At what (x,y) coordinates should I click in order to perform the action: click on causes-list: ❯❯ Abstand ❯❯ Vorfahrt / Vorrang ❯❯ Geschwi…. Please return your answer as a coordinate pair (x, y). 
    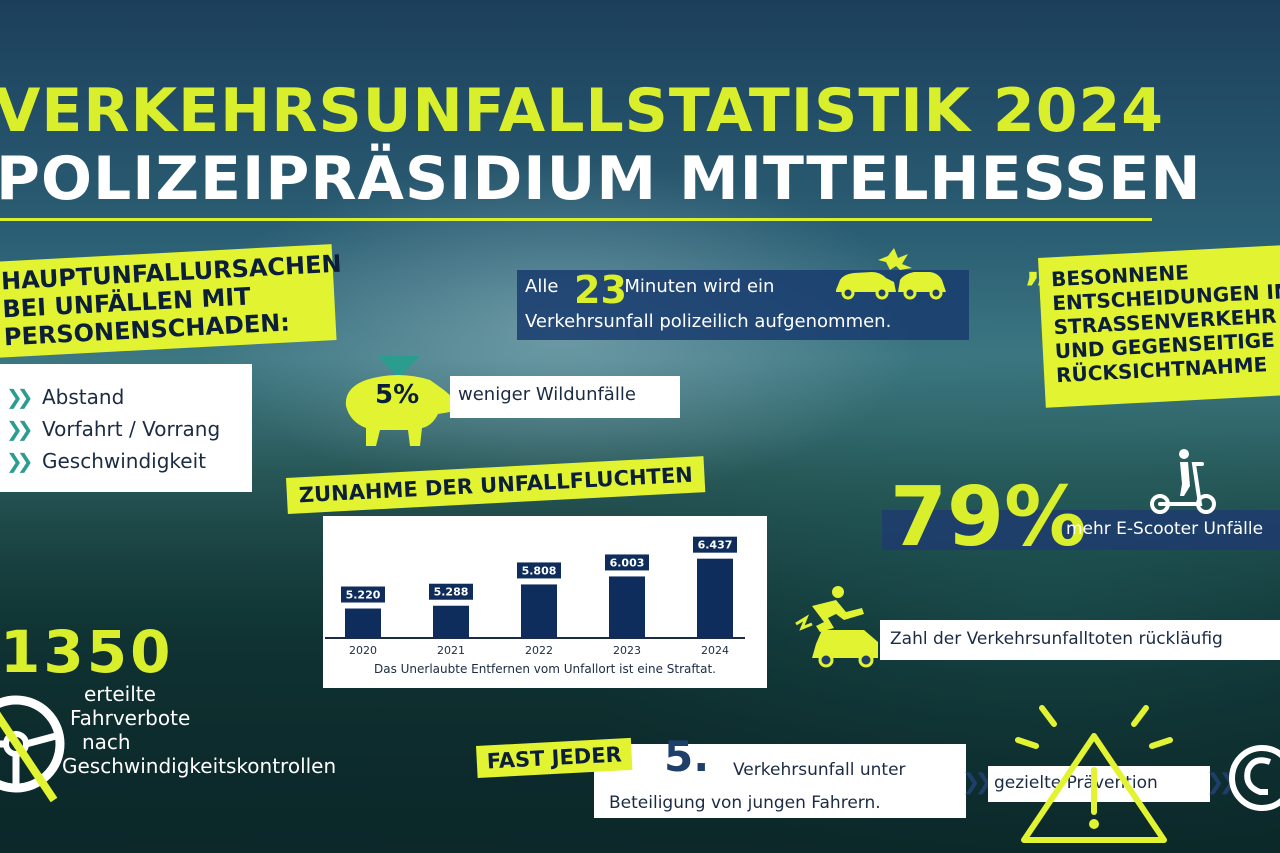
    Looking at the image, I should click on (126, 428).